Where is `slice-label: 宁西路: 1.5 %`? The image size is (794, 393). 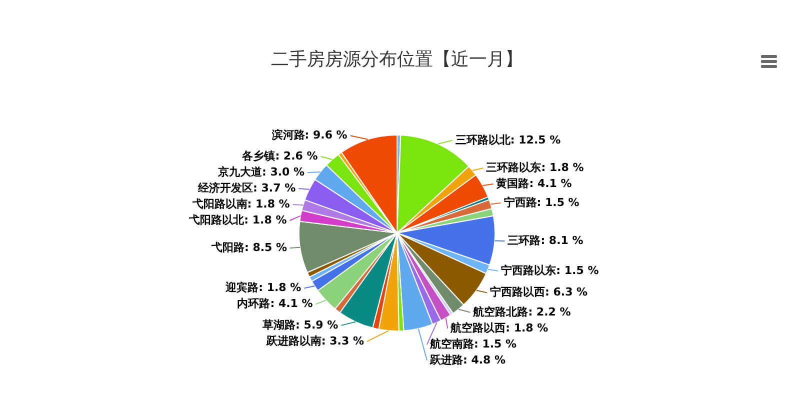
slice-label: 宁西路: 1.5 % is located at coordinates (542, 203).